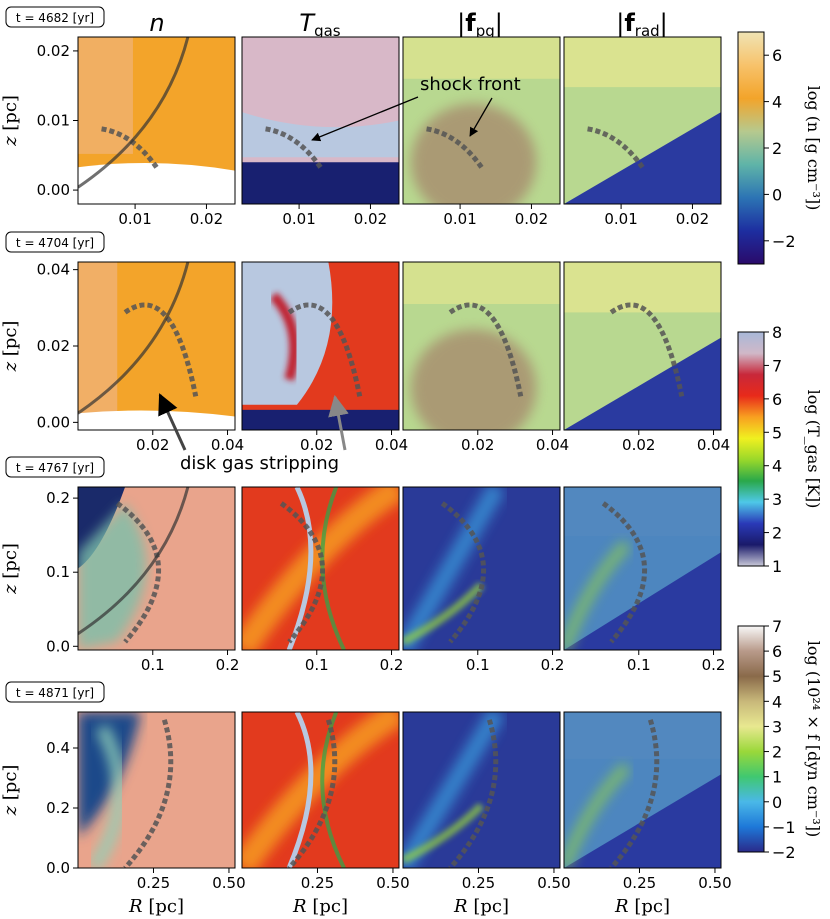 The height and width of the screenshot is (919, 830). I want to click on panel-r0-c3: 0.01 0.02, so click(642, 132).